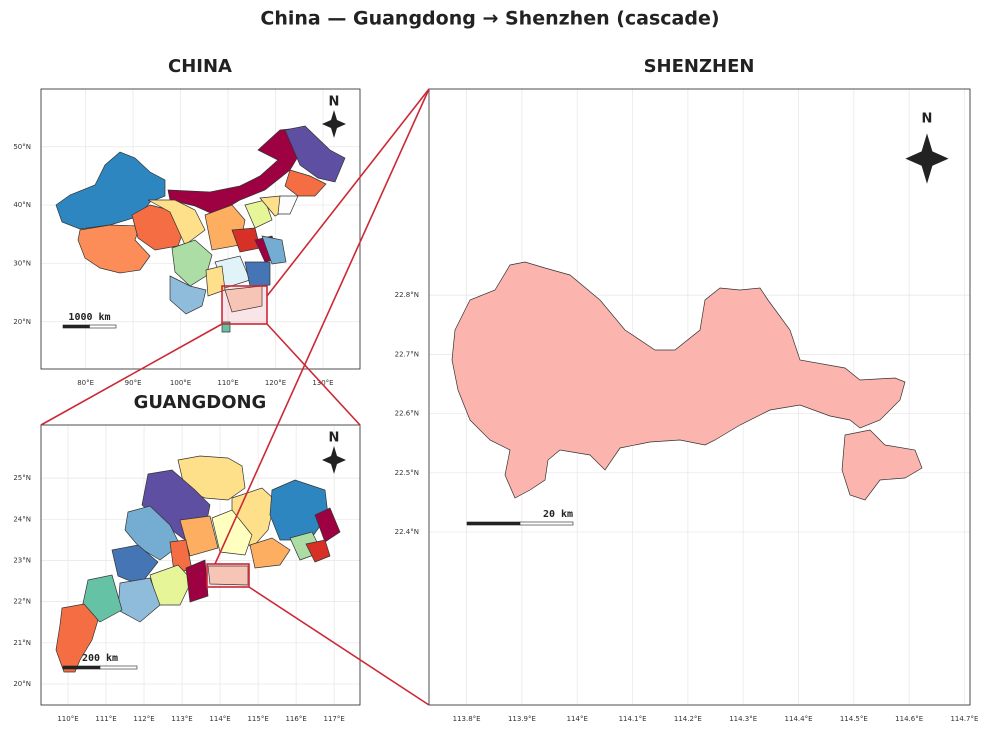 This screenshot has width=990, height=734. I want to click on guangdong-map, so click(198, 564).